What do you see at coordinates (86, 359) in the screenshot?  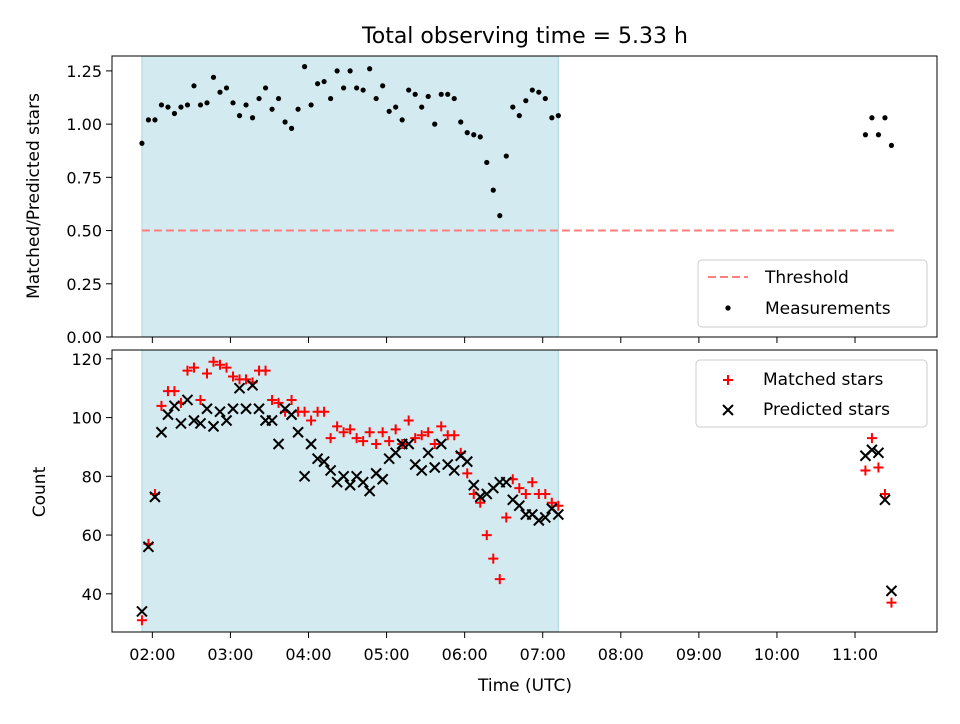 I see `count-y-tick-label: 120` at bounding box center [86, 359].